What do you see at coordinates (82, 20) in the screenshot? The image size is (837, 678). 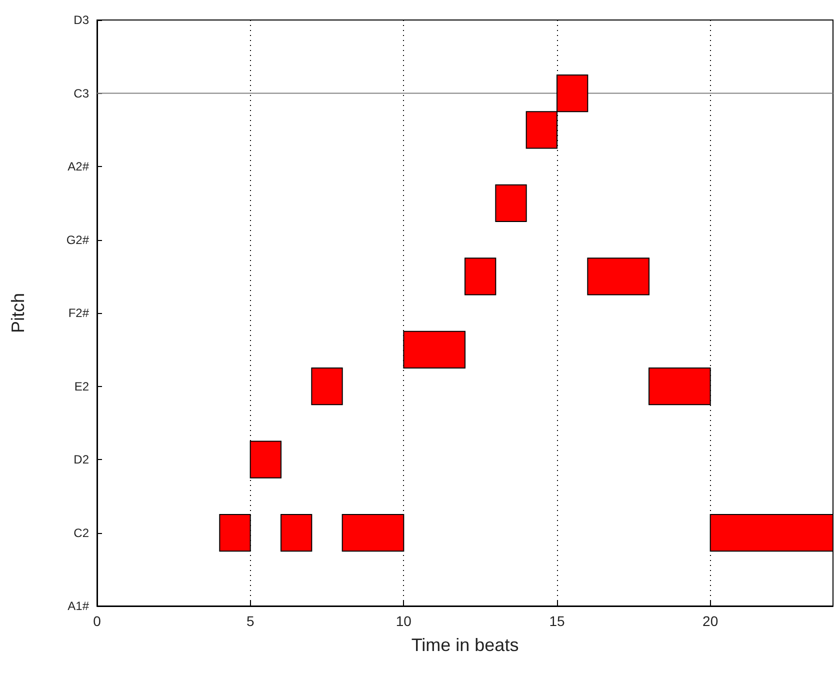 I see `y-tick-label: D3` at bounding box center [82, 20].